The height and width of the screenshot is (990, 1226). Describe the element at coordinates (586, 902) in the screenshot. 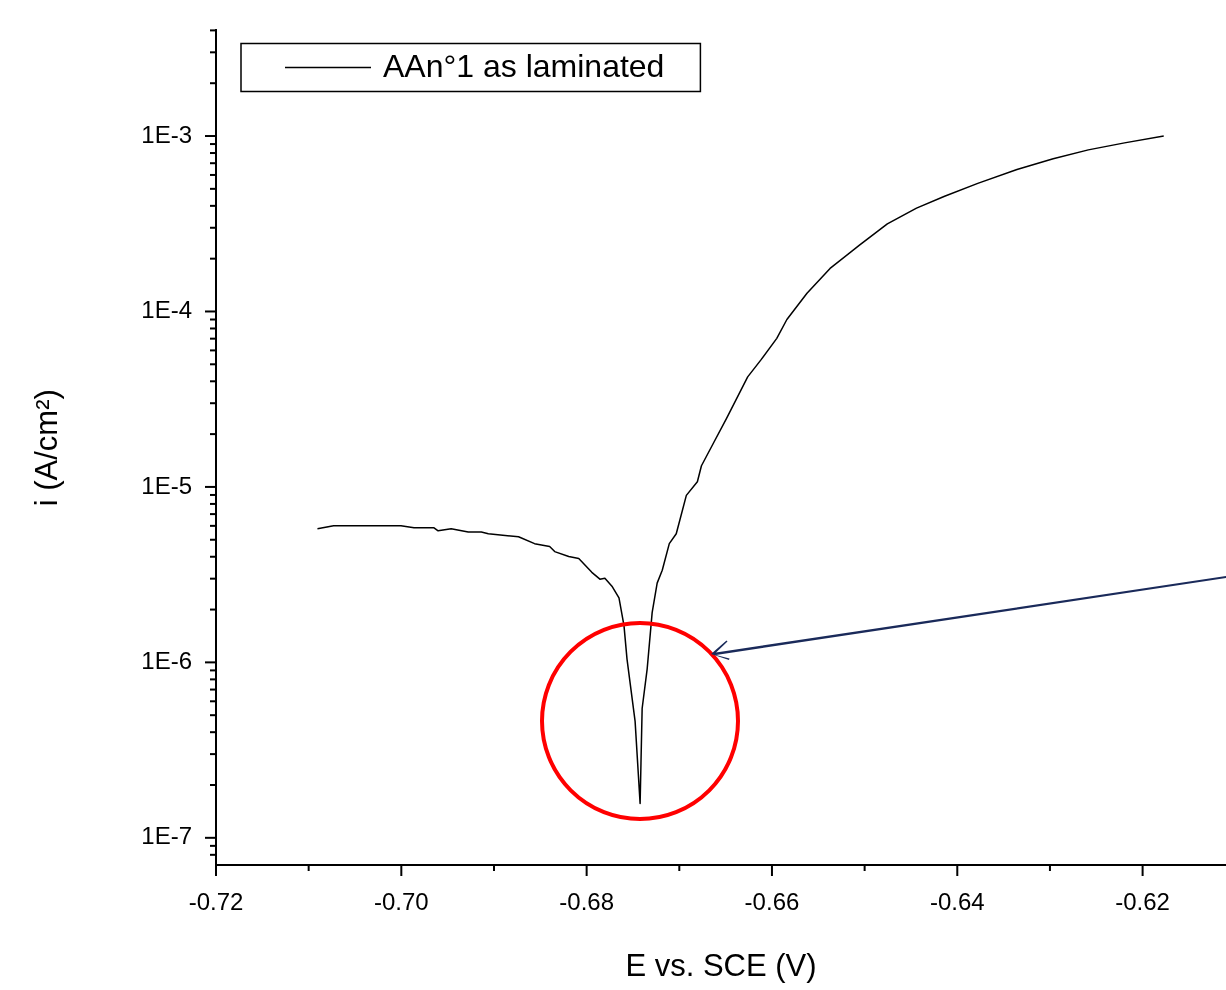

I see `x-tick-label: -0.68` at that location.